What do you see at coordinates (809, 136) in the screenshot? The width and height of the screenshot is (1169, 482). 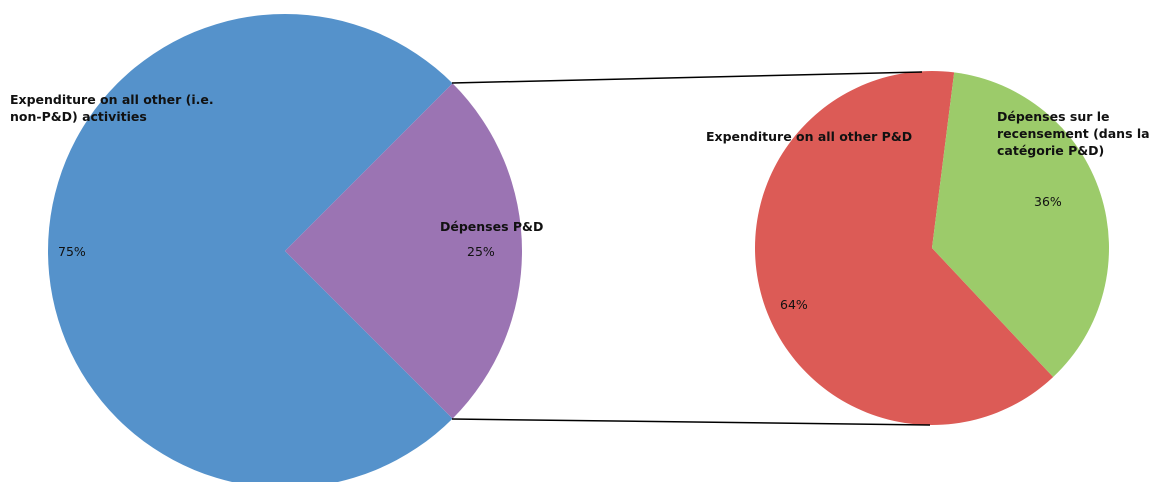 I see `category-label: Expenditure on all other P&D` at bounding box center [809, 136].